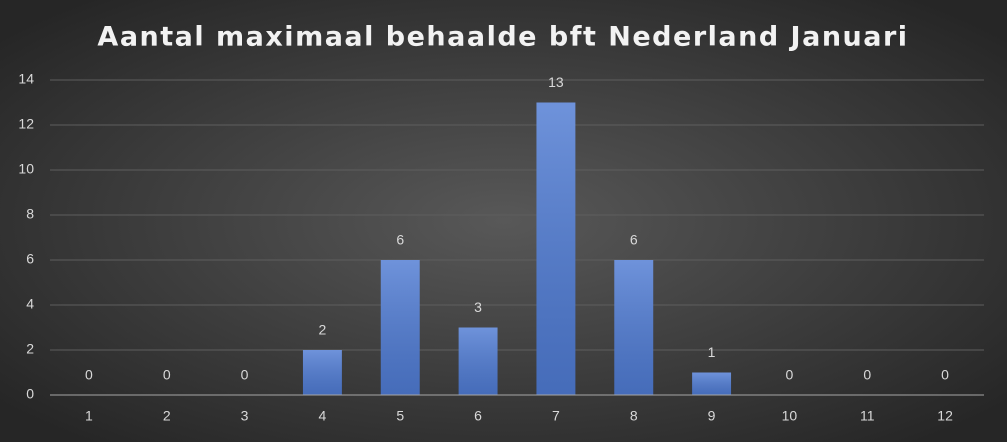 The width and height of the screenshot is (1007, 442). What do you see at coordinates (30, 214) in the screenshot?
I see `y-tick-label: 8` at bounding box center [30, 214].